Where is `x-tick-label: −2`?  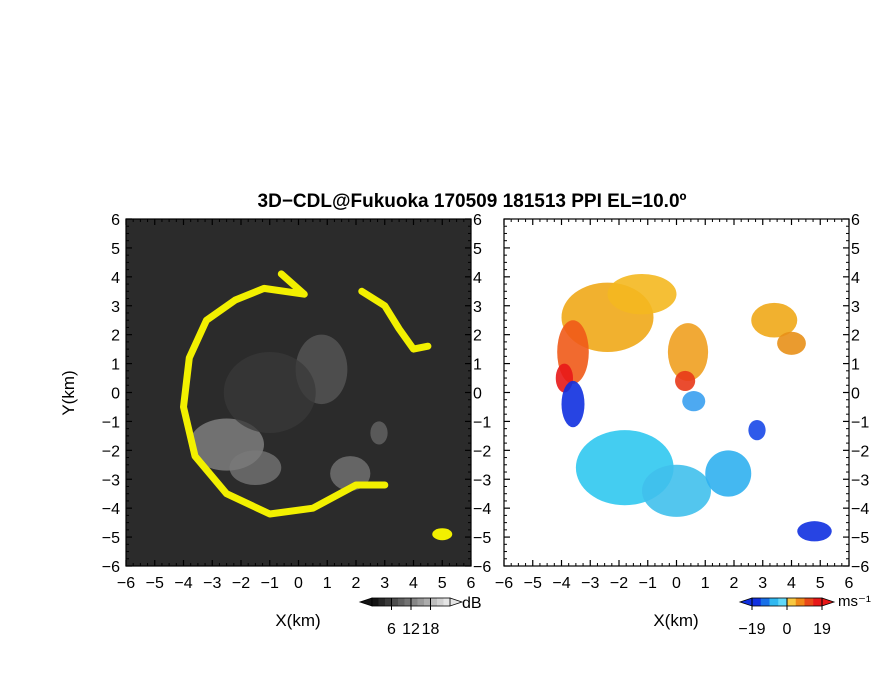 x-tick-label: −2 is located at coordinates (241, 583).